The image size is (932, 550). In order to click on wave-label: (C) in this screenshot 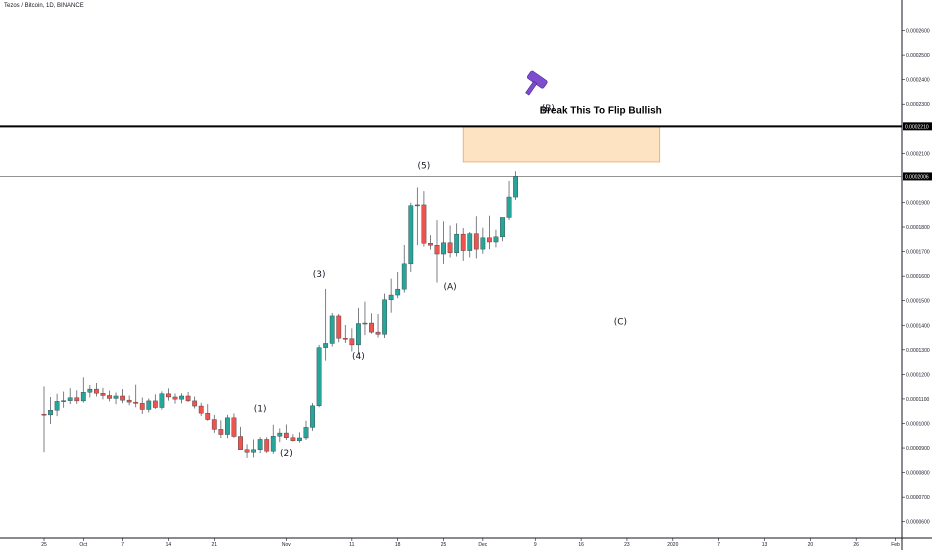, I will do `click(620, 322)`.